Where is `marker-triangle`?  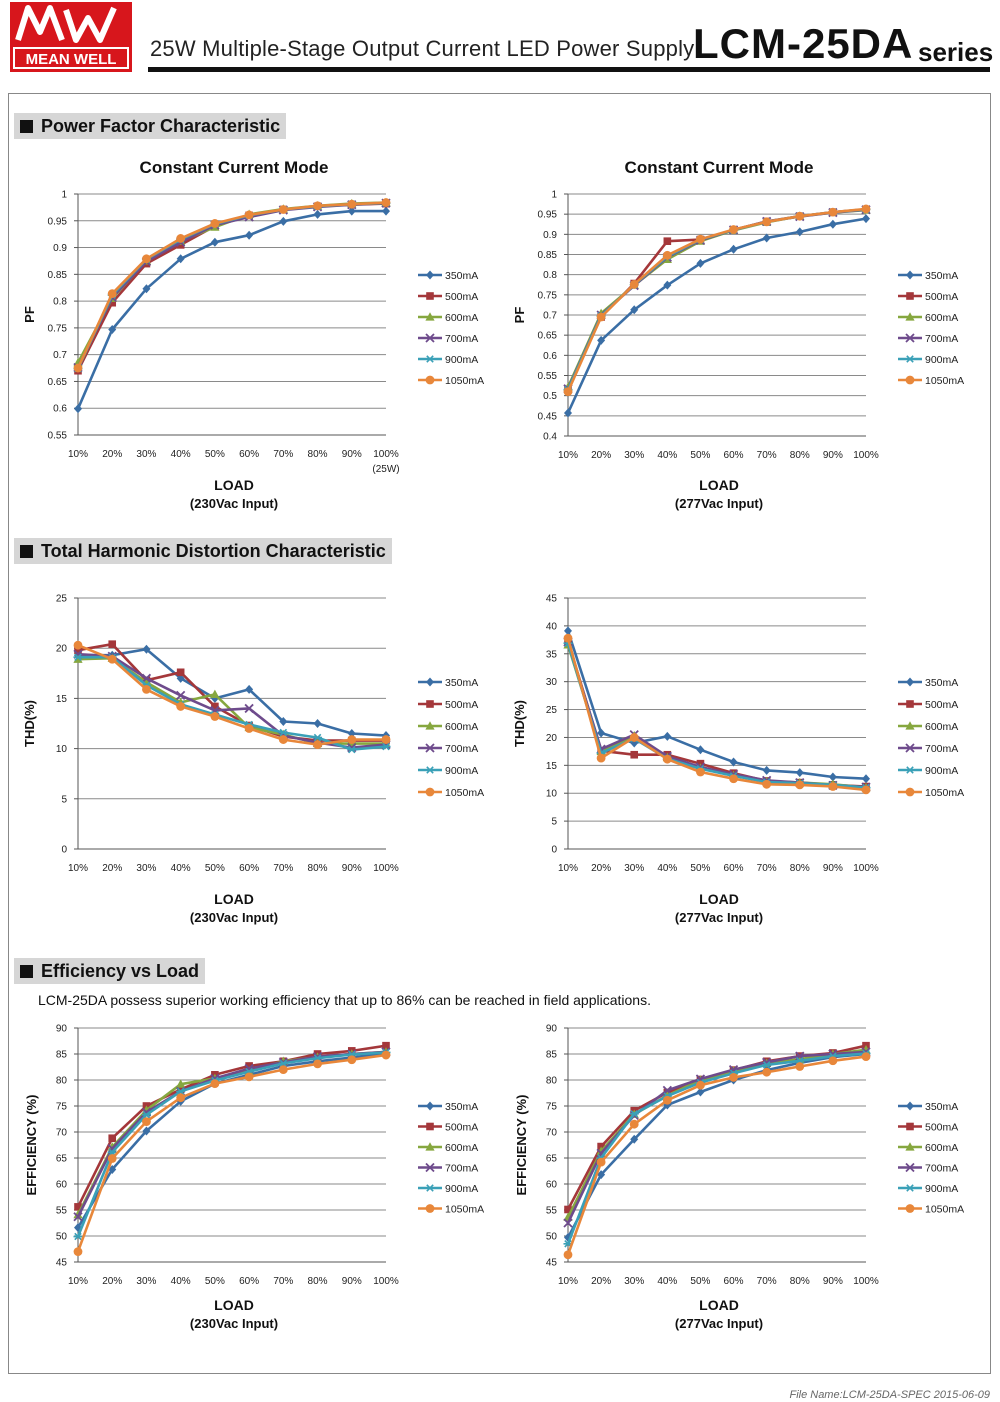 marker-triangle is located at coordinates (601, 1150).